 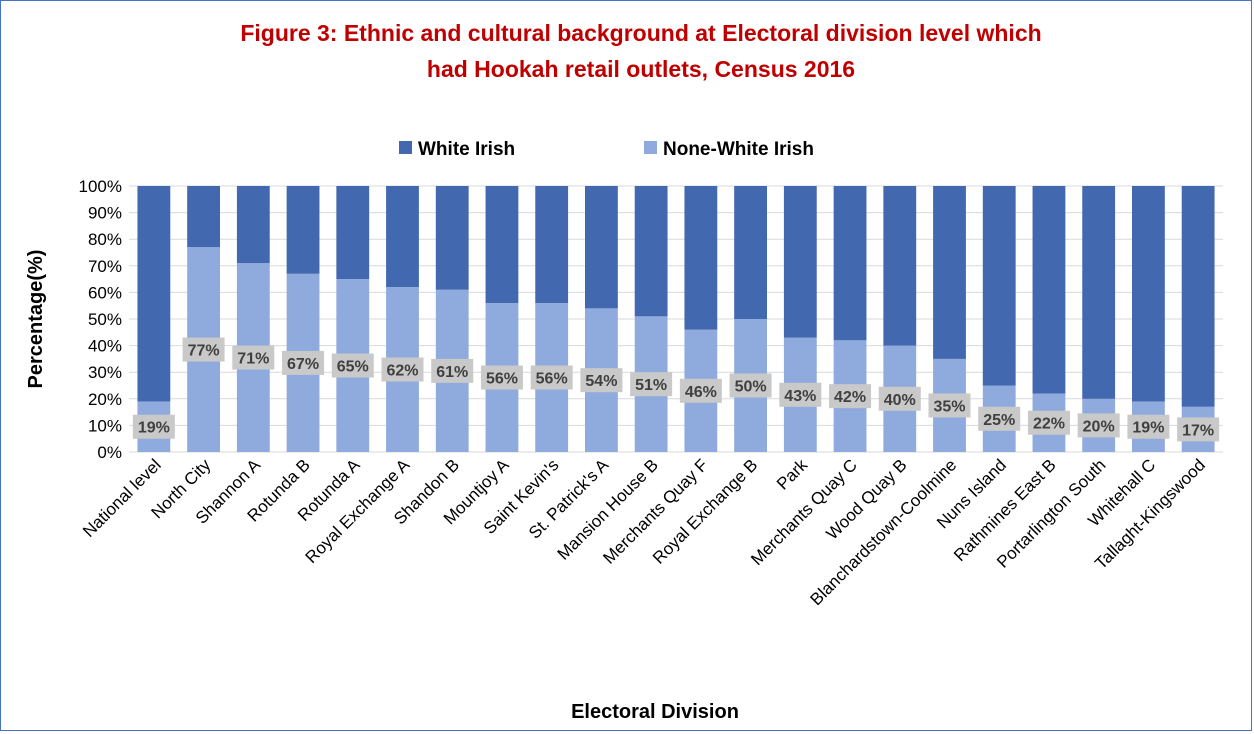 I want to click on y-tick-label: 90%, so click(x=105, y=213).